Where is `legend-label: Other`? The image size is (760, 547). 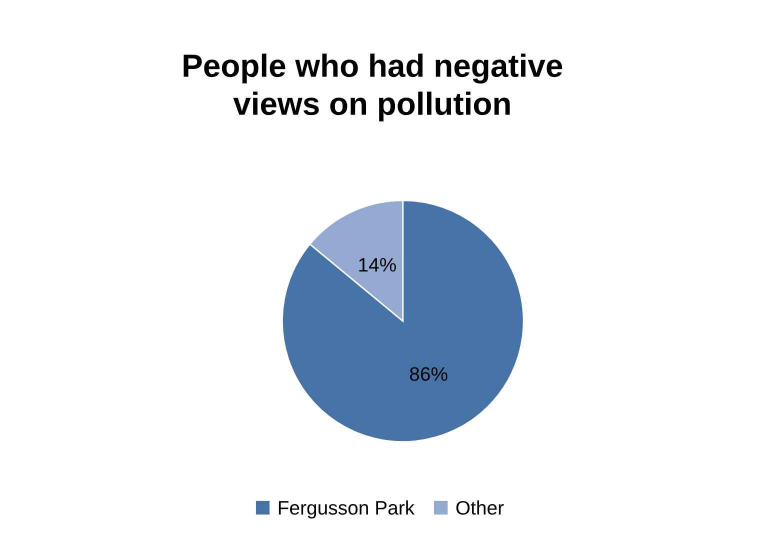 legend-label: Other is located at coordinates (480, 507).